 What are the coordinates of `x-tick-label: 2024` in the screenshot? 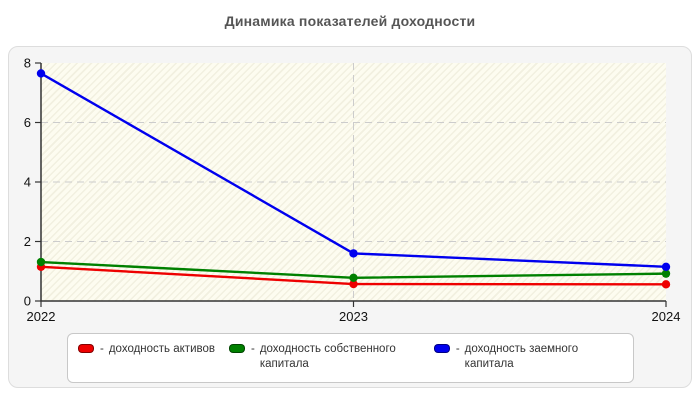 It's located at (666, 316).